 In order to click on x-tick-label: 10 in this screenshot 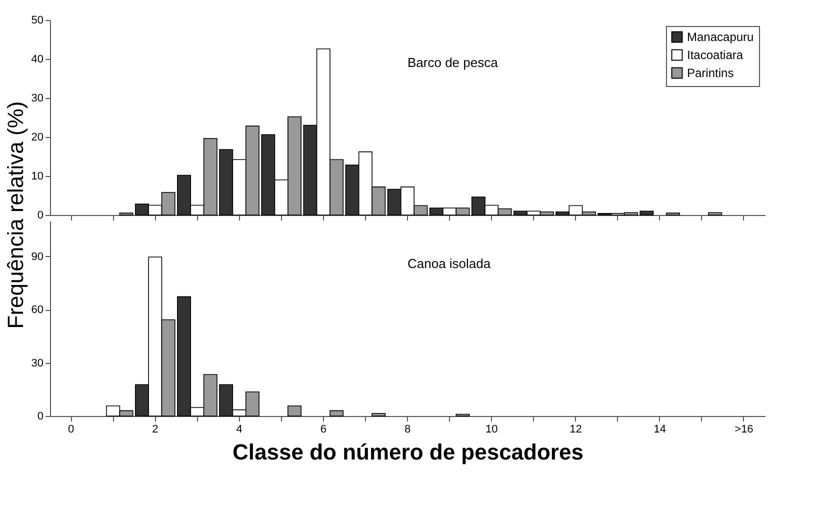, I will do `click(491, 430)`.